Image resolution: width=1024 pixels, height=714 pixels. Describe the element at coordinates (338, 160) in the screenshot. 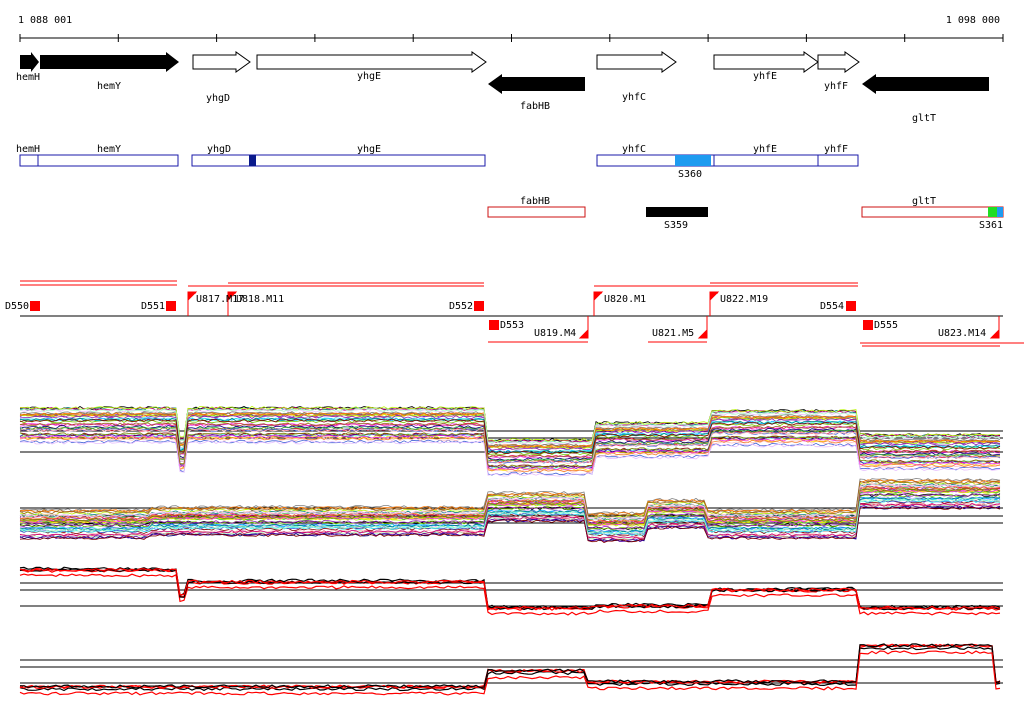

I see `annotation-box-yhgD-yhgE` at that location.